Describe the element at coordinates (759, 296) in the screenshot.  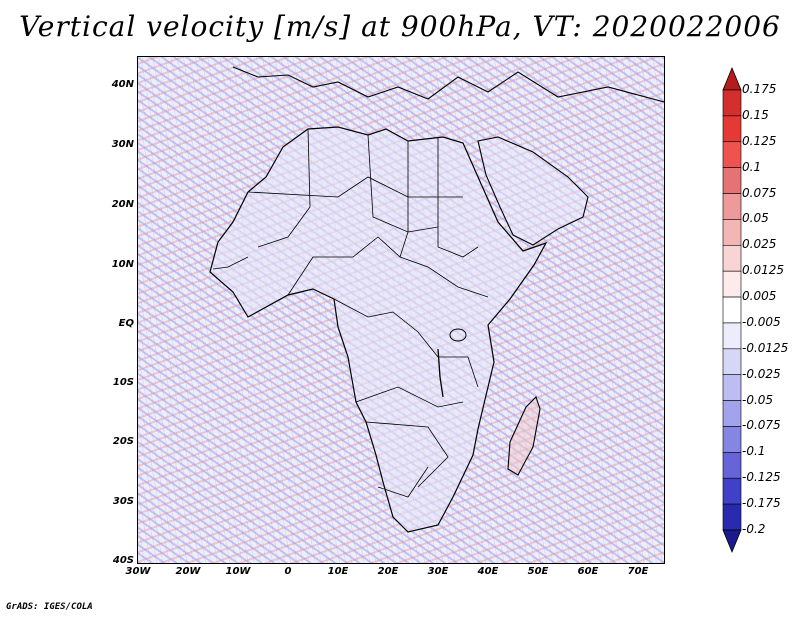
I see `colorbar-tick-label: 0.005` at that location.